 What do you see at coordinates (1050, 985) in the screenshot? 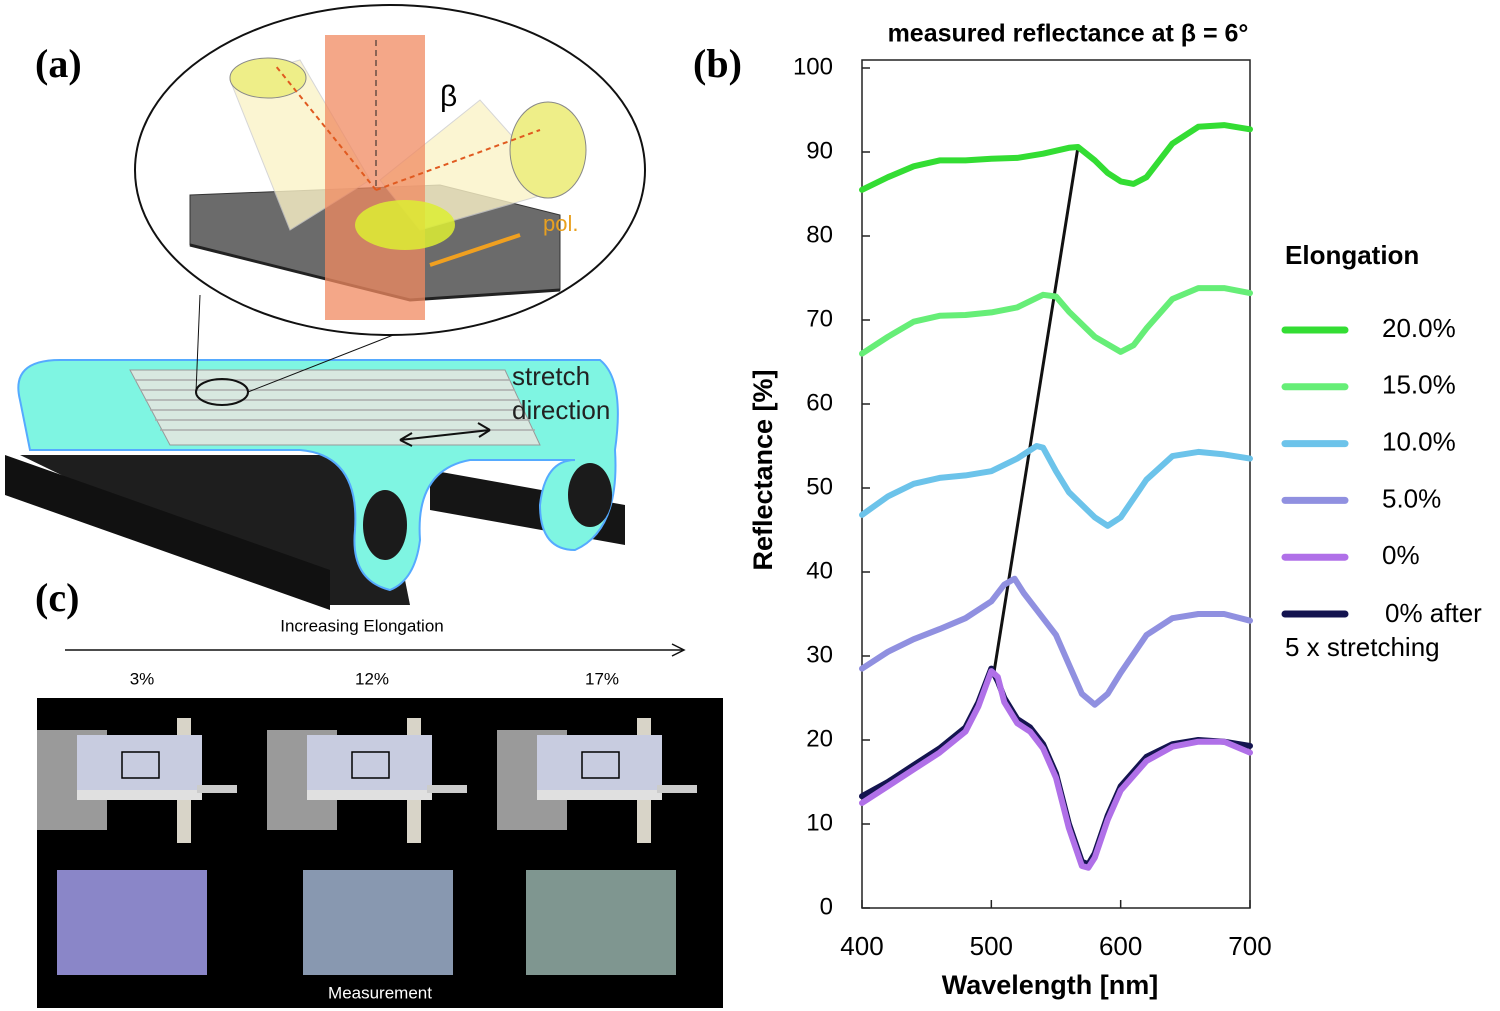
I see `x-axis-label: Wavelength [nm]` at bounding box center [1050, 985].